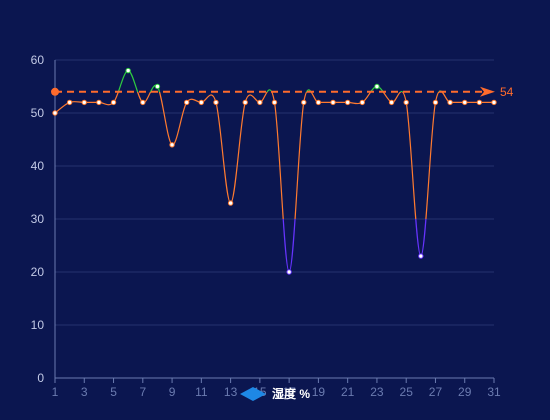 The height and width of the screenshot is (420, 550). I want to click on x-tick-label: 9, so click(172, 392).